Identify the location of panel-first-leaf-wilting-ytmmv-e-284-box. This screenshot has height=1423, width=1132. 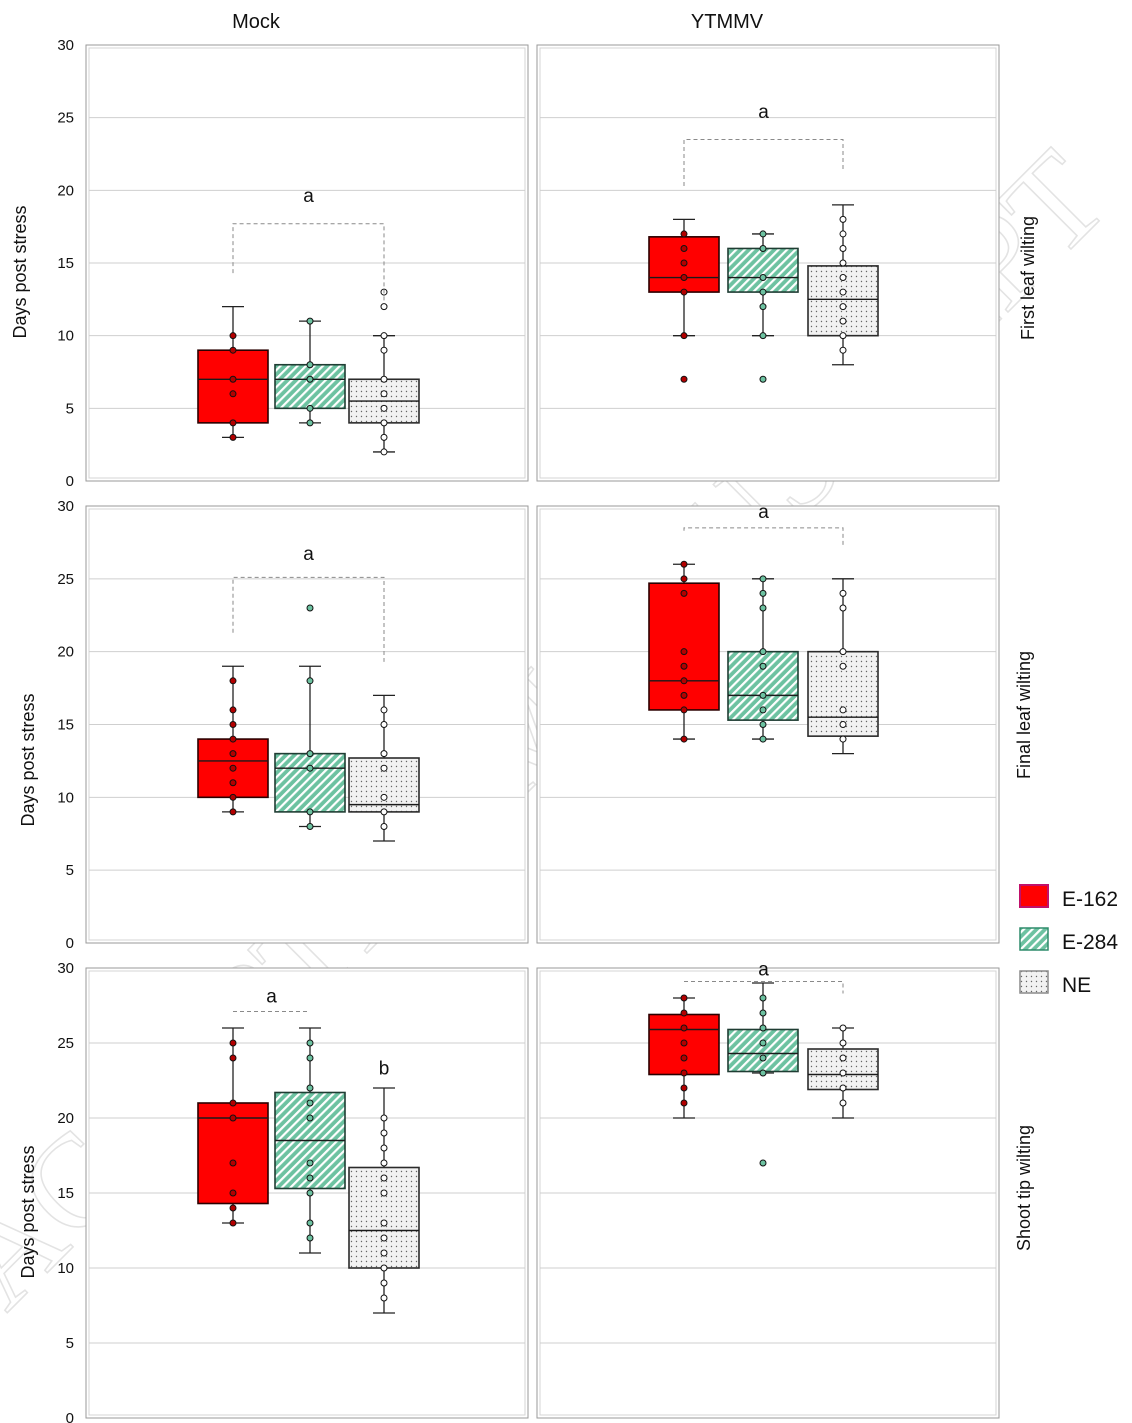
(763, 270).